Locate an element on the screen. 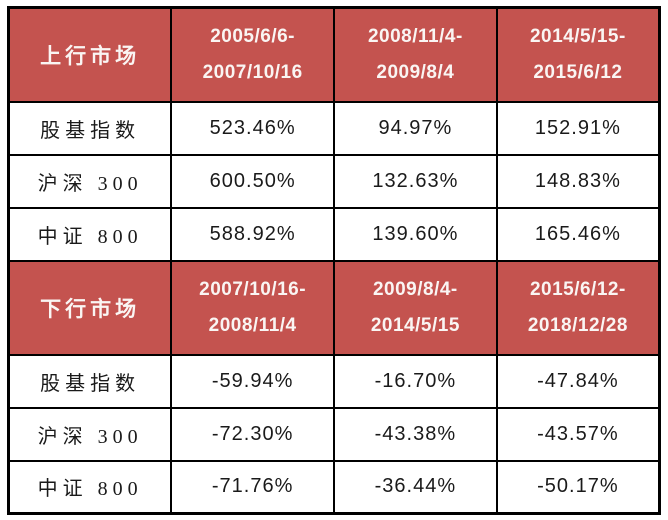  down-market-title-cell: 下行市场 is located at coordinates (90, 307).